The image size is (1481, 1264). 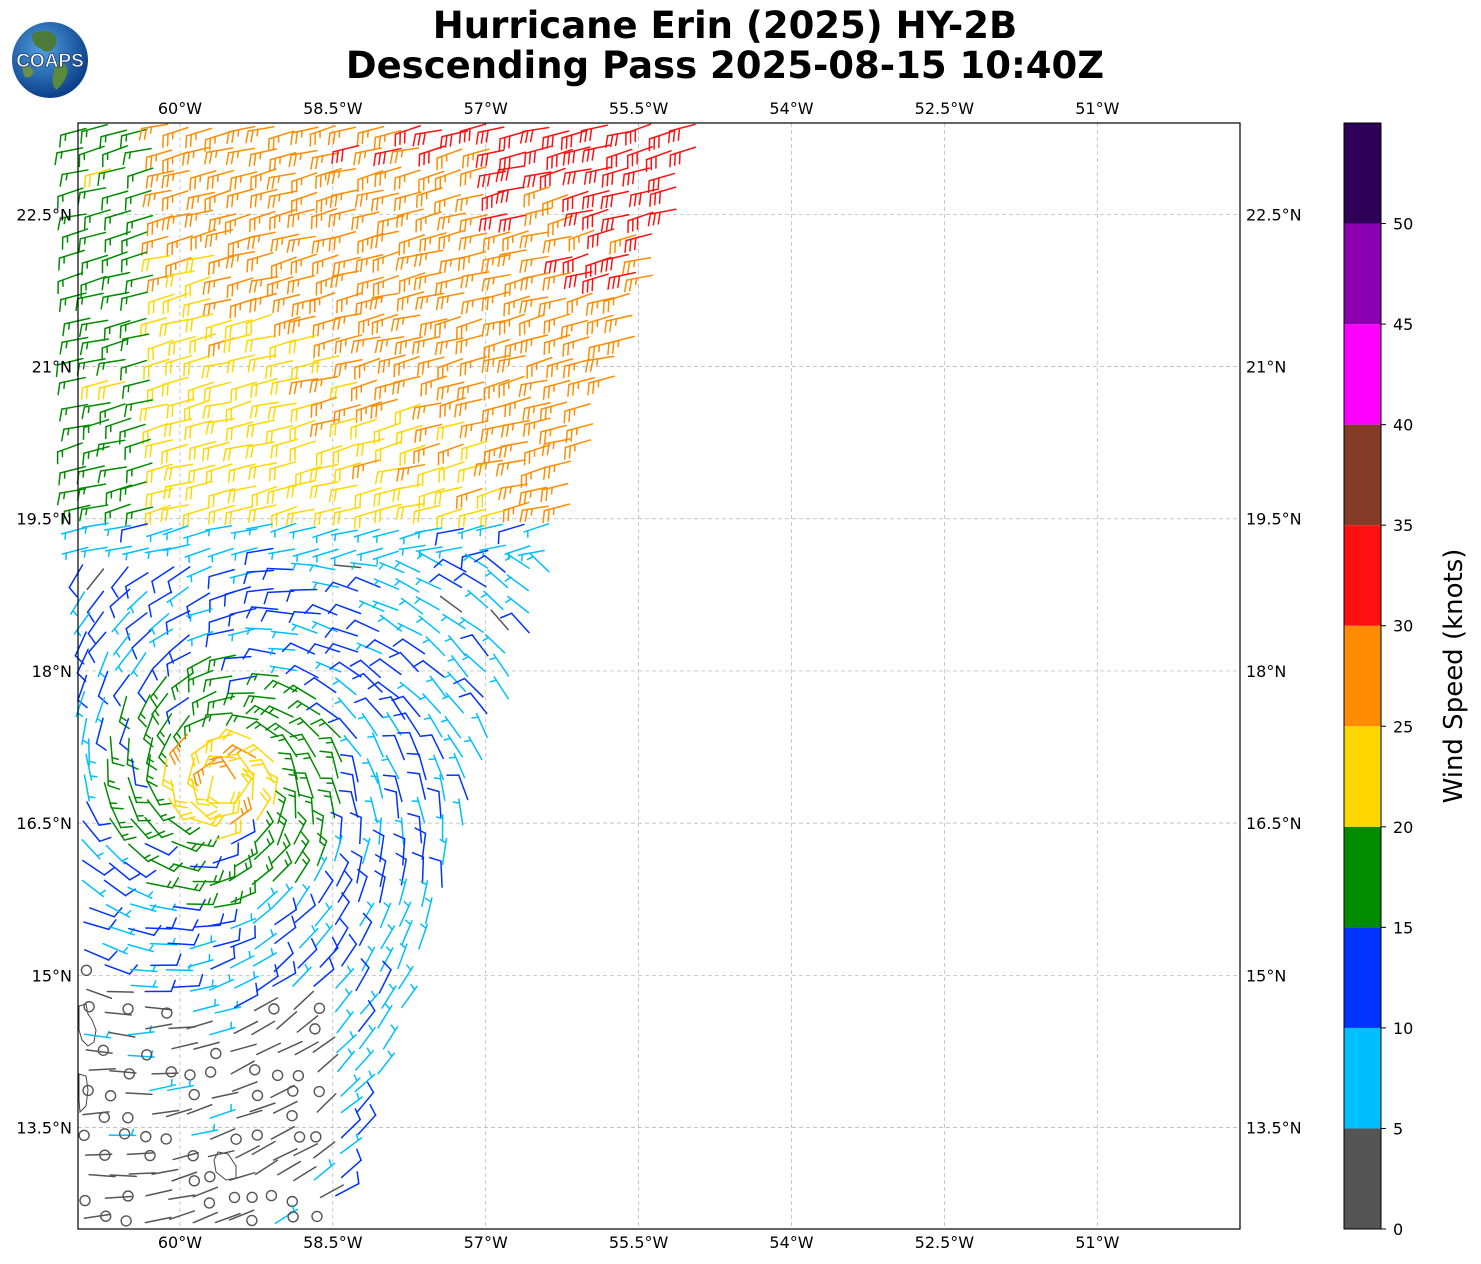 What do you see at coordinates (52, 975) in the screenshot?
I see `lat-tick-label-left: 15°N` at bounding box center [52, 975].